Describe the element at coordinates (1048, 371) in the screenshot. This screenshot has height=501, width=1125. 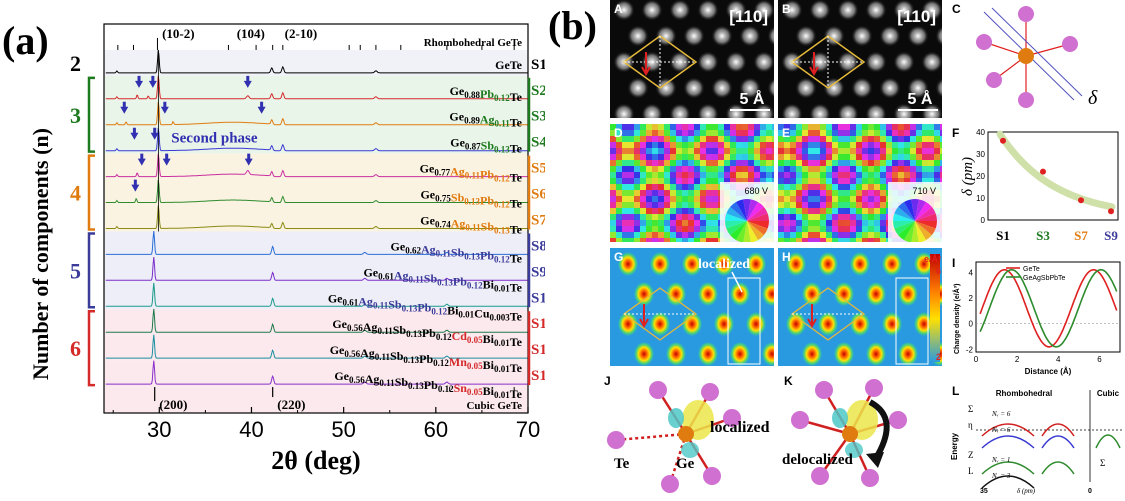
I see `x-axis-label: Distance (Å)` at that location.